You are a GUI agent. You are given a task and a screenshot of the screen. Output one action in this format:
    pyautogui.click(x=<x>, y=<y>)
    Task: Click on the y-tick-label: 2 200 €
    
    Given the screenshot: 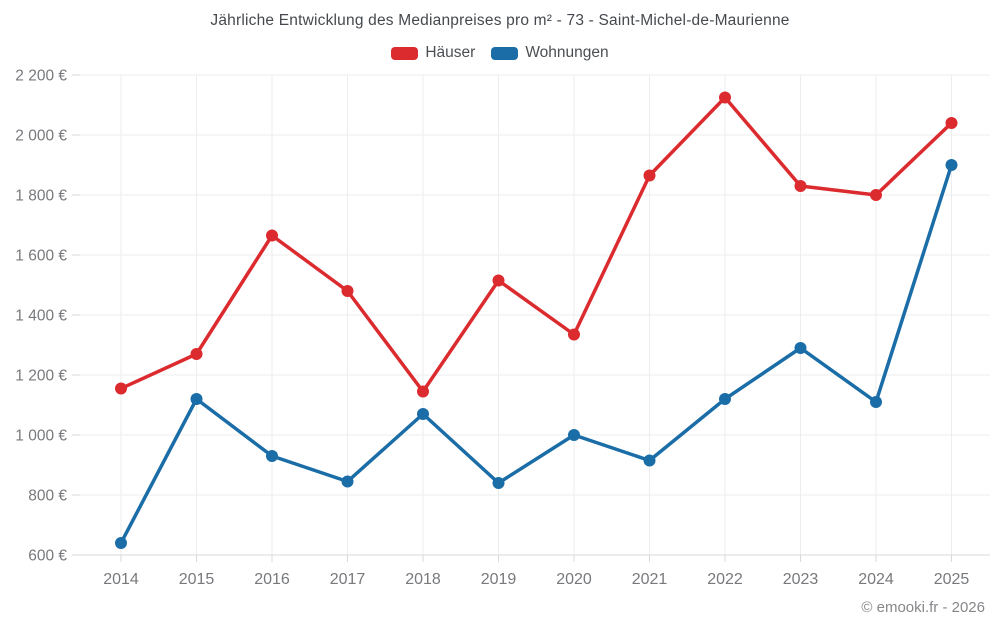 What is the action you would take?
    pyautogui.click(x=41, y=76)
    